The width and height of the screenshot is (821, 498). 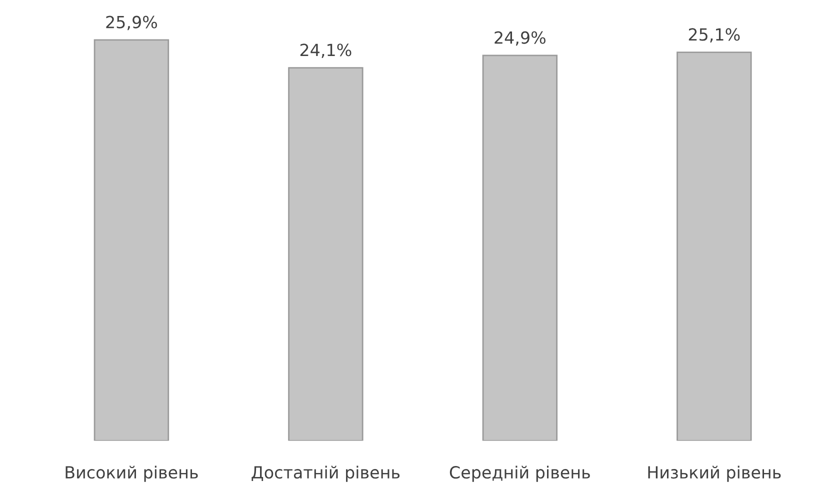 I want to click on x-tick-label: Низький рівень, so click(x=714, y=474).